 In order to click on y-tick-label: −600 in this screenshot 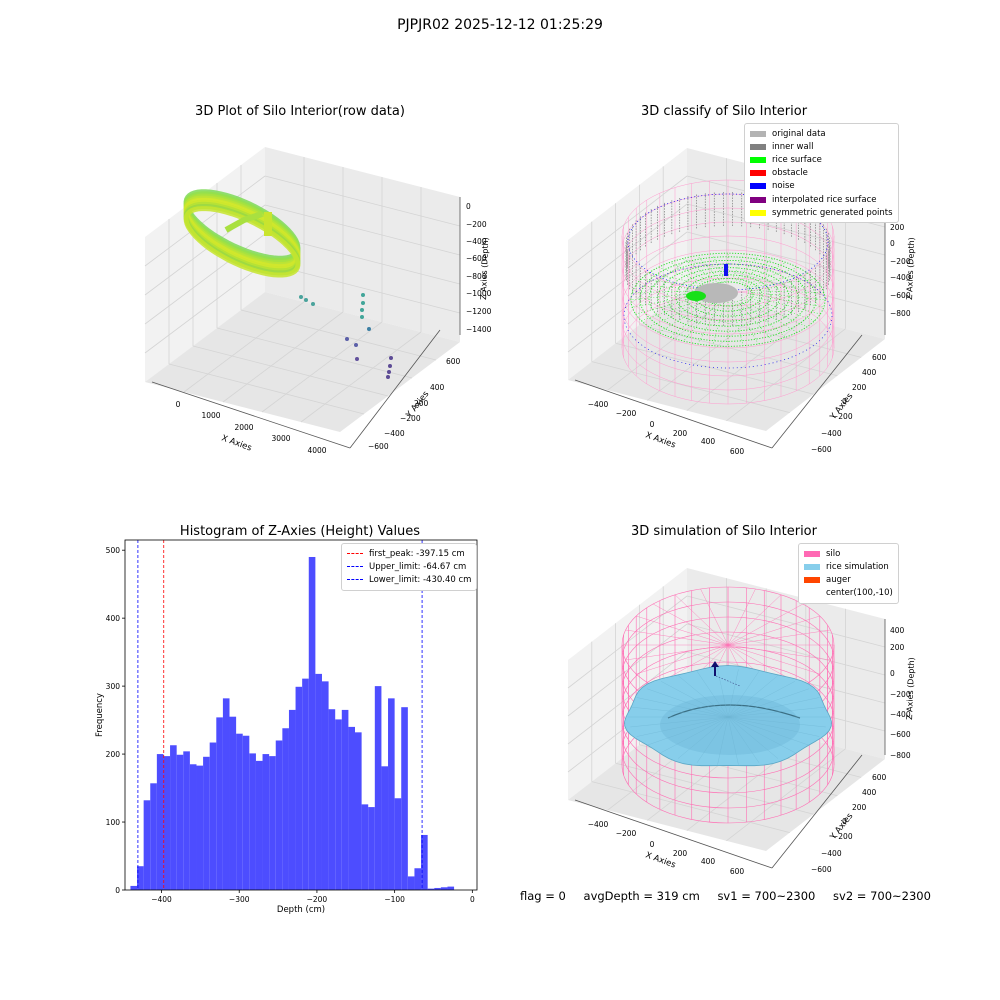, I will do `click(821, 449)`.